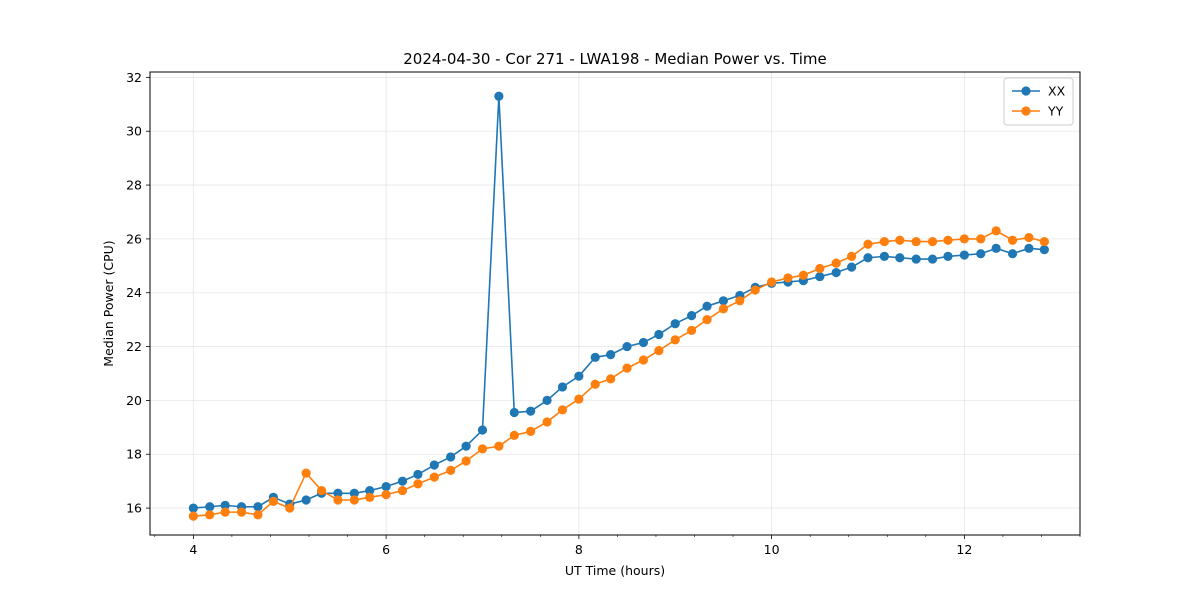 The image size is (1200, 600). Describe the element at coordinates (134, 346) in the screenshot. I see `y-tick-label: 22` at that location.